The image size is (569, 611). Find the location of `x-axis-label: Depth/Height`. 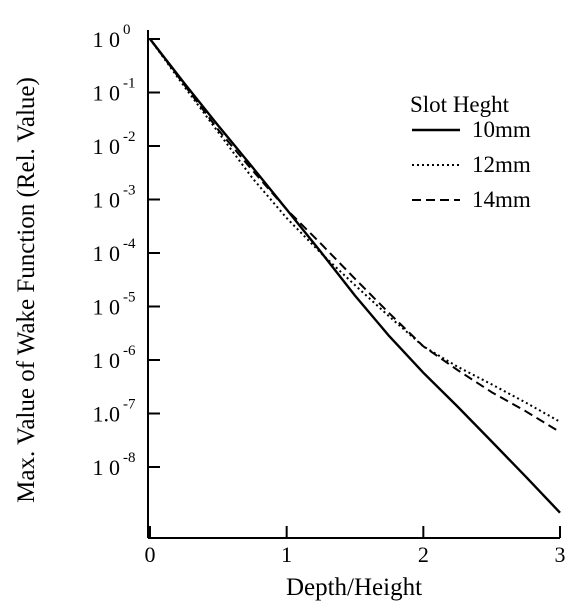

x-axis-label: Depth/Height is located at coordinates (354, 587).